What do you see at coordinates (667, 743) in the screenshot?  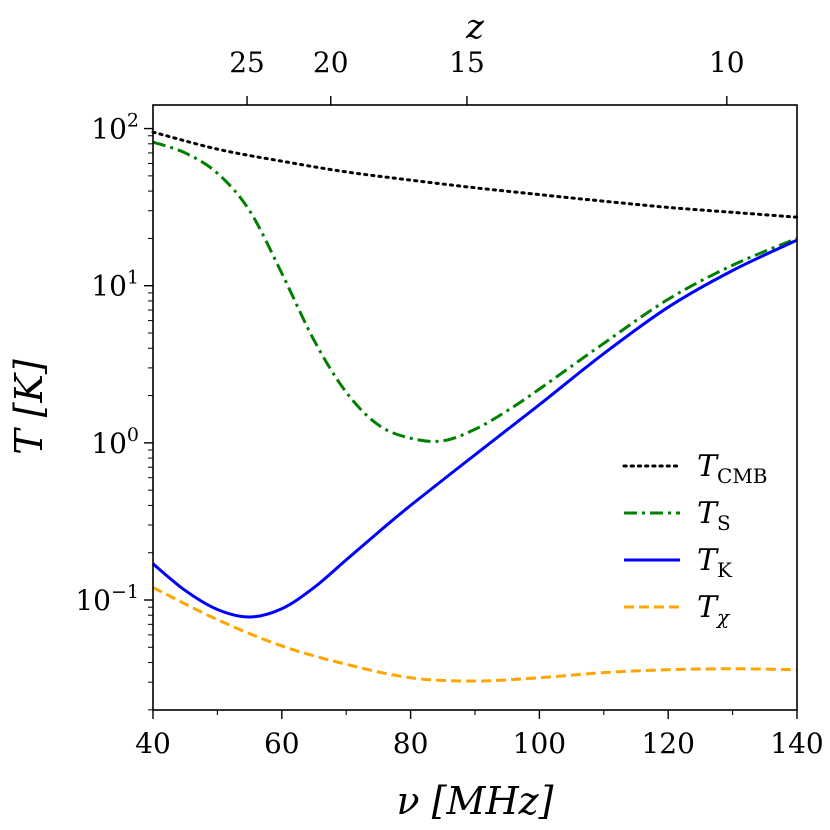 I see `x-tick-label: 120` at bounding box center [667, 743].